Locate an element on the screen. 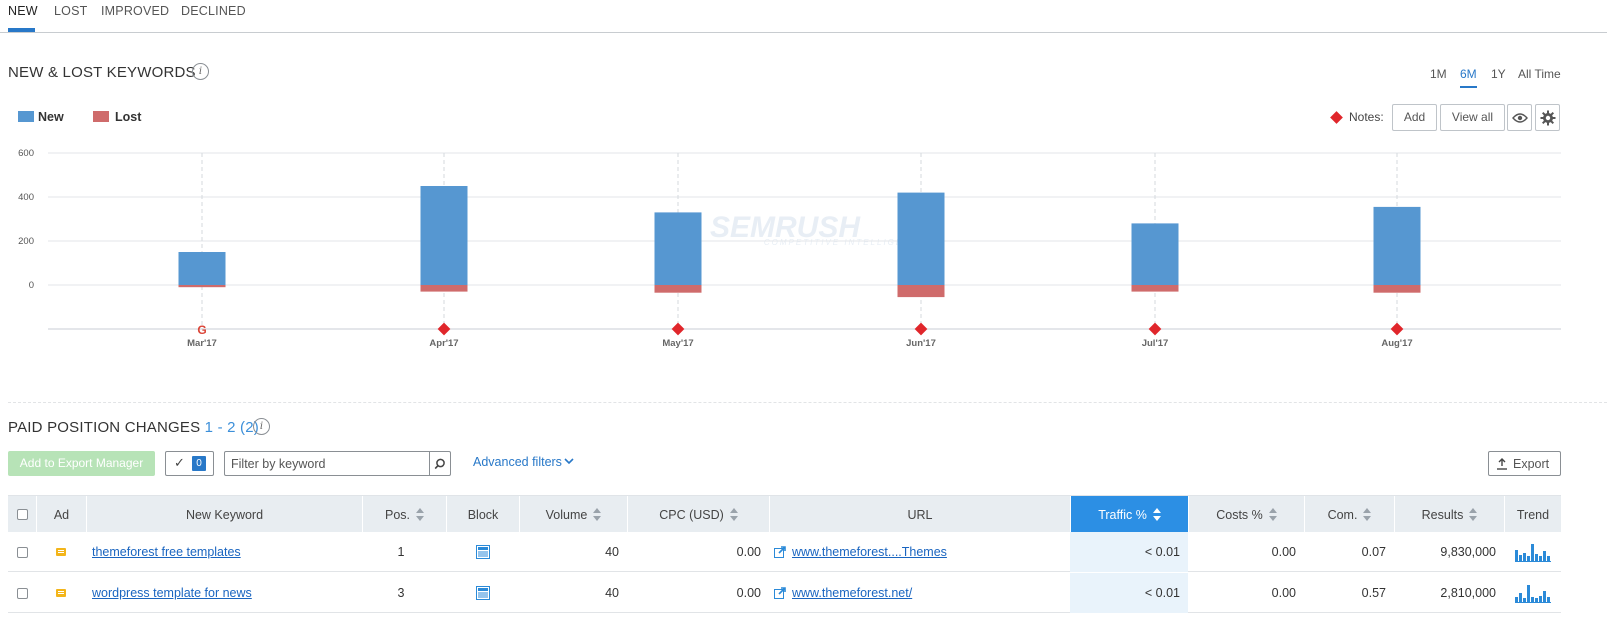 This screenshot has height=636, width=1607. period-6m: 6M is located at coordinates (1468, 74).